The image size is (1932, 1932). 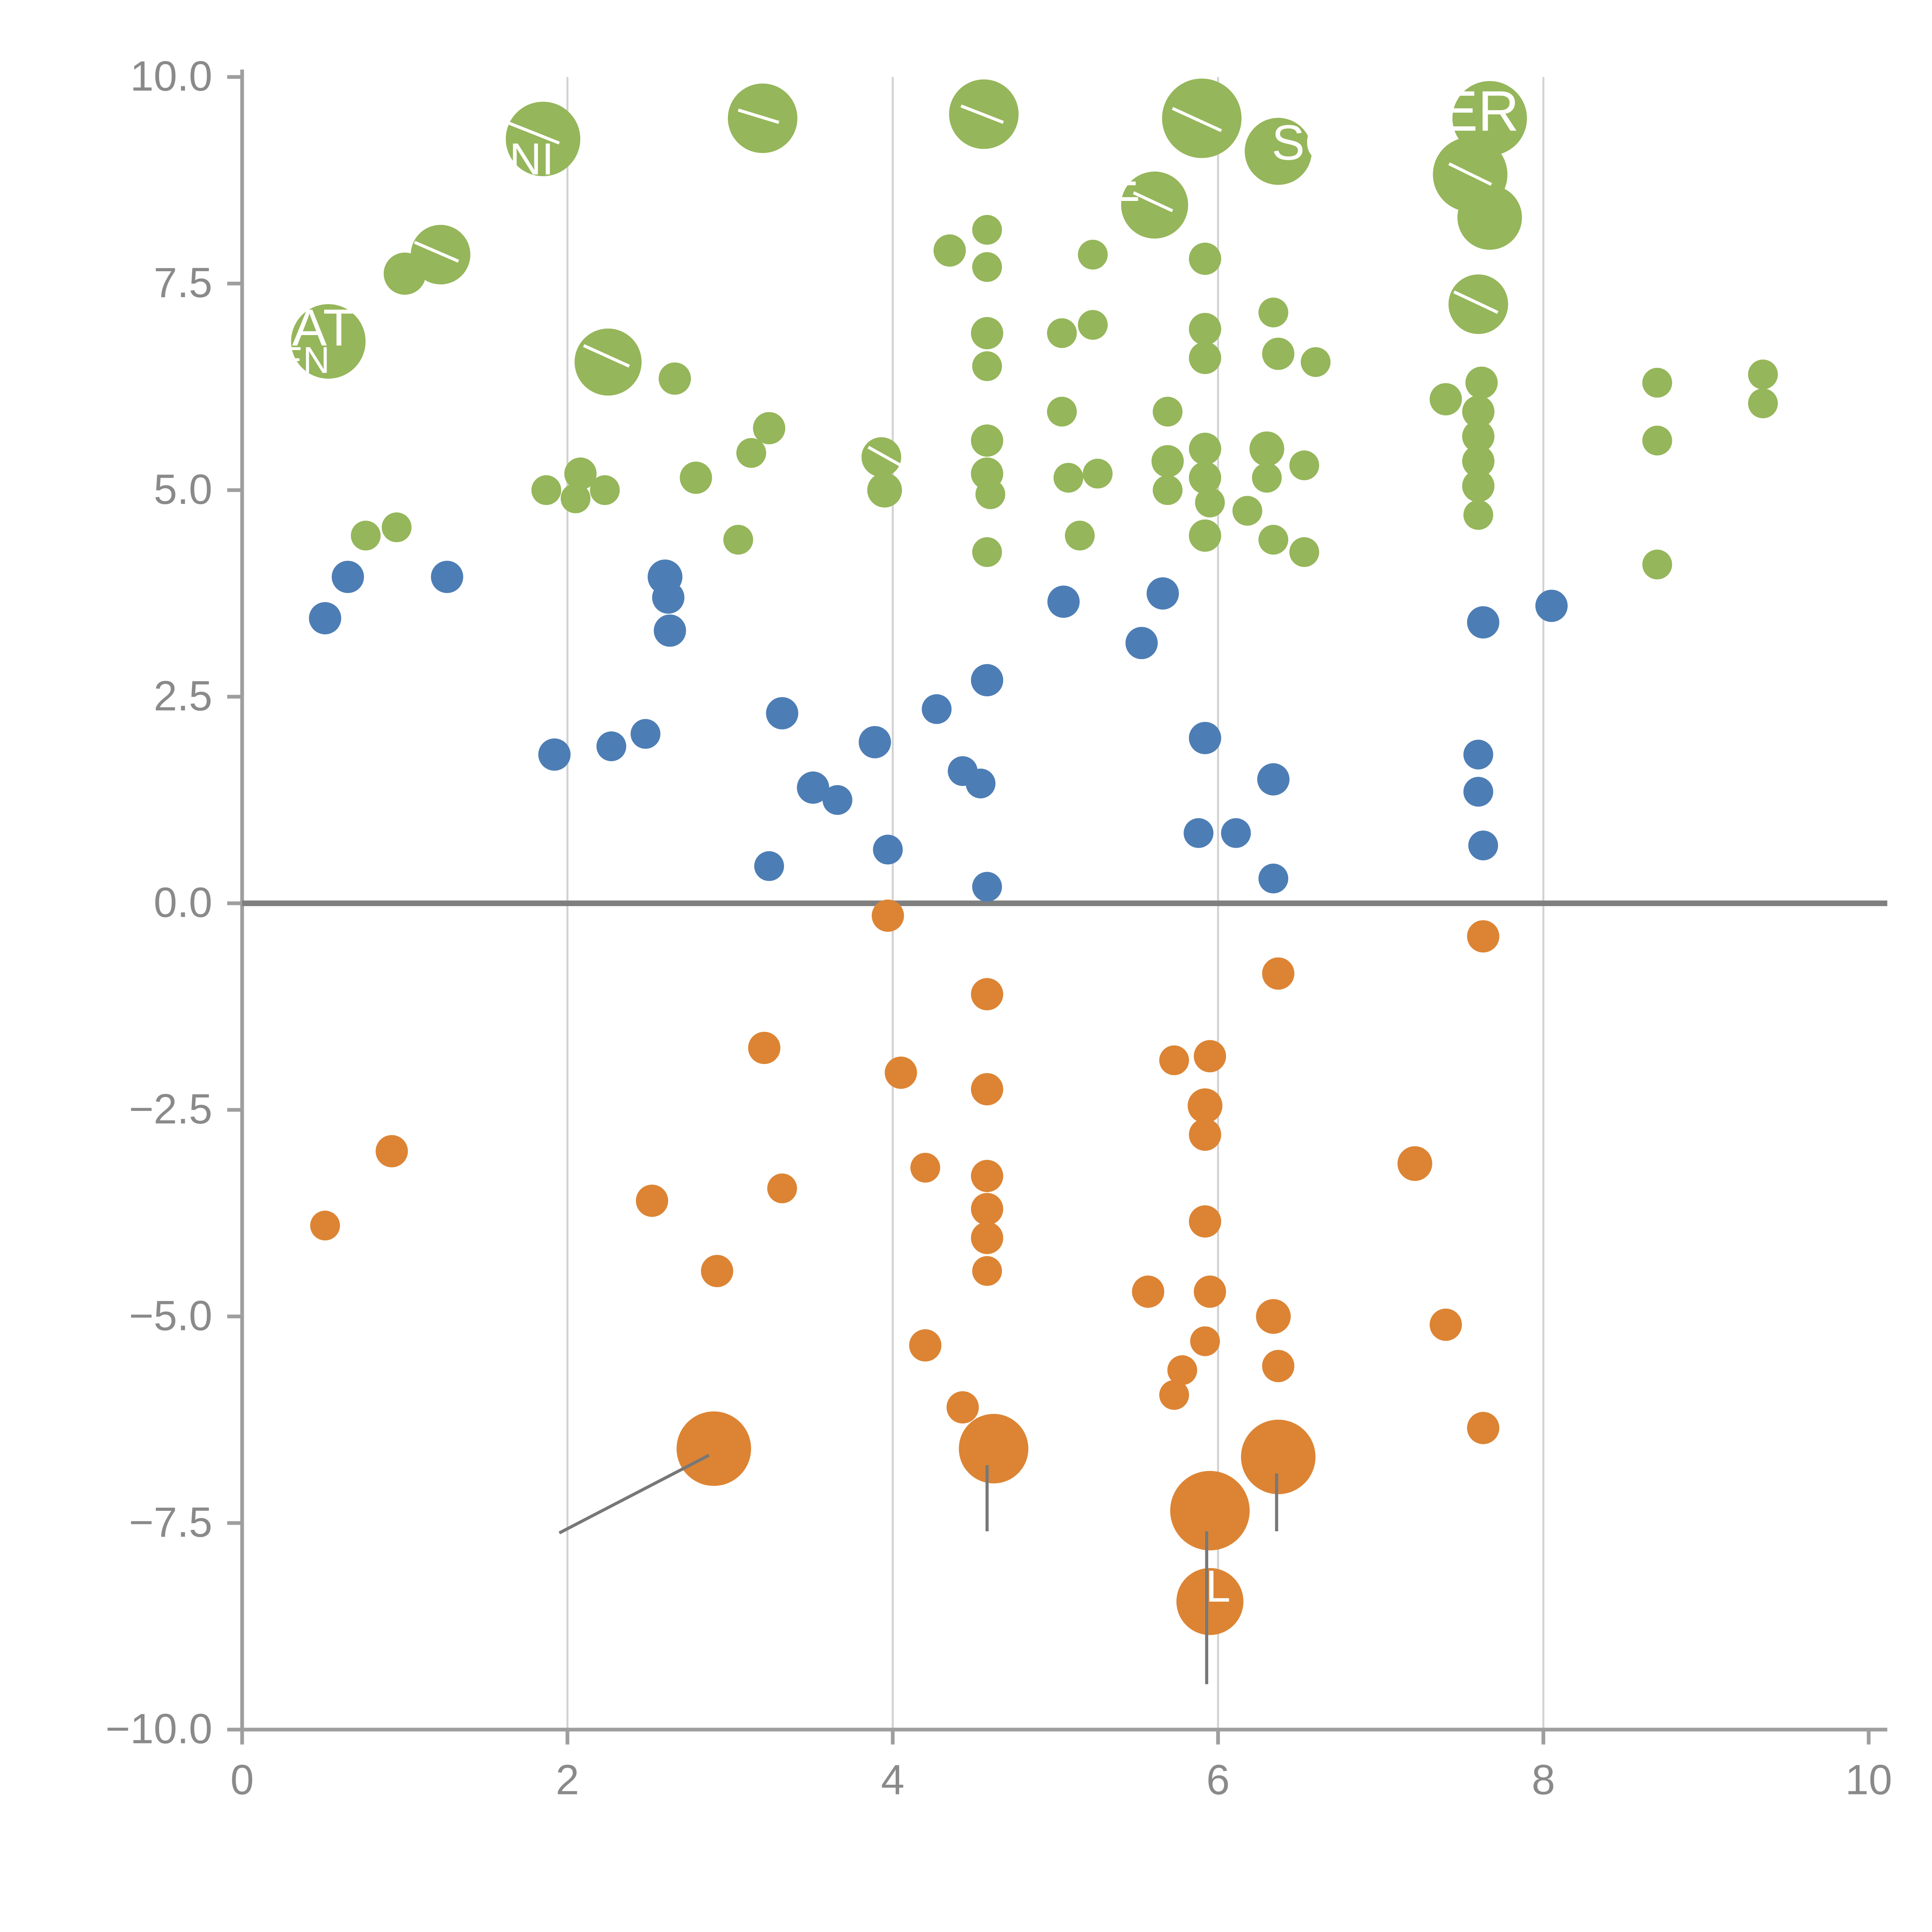 I want to click on y-tick-label: 2.5, so click(x=184, y=695).